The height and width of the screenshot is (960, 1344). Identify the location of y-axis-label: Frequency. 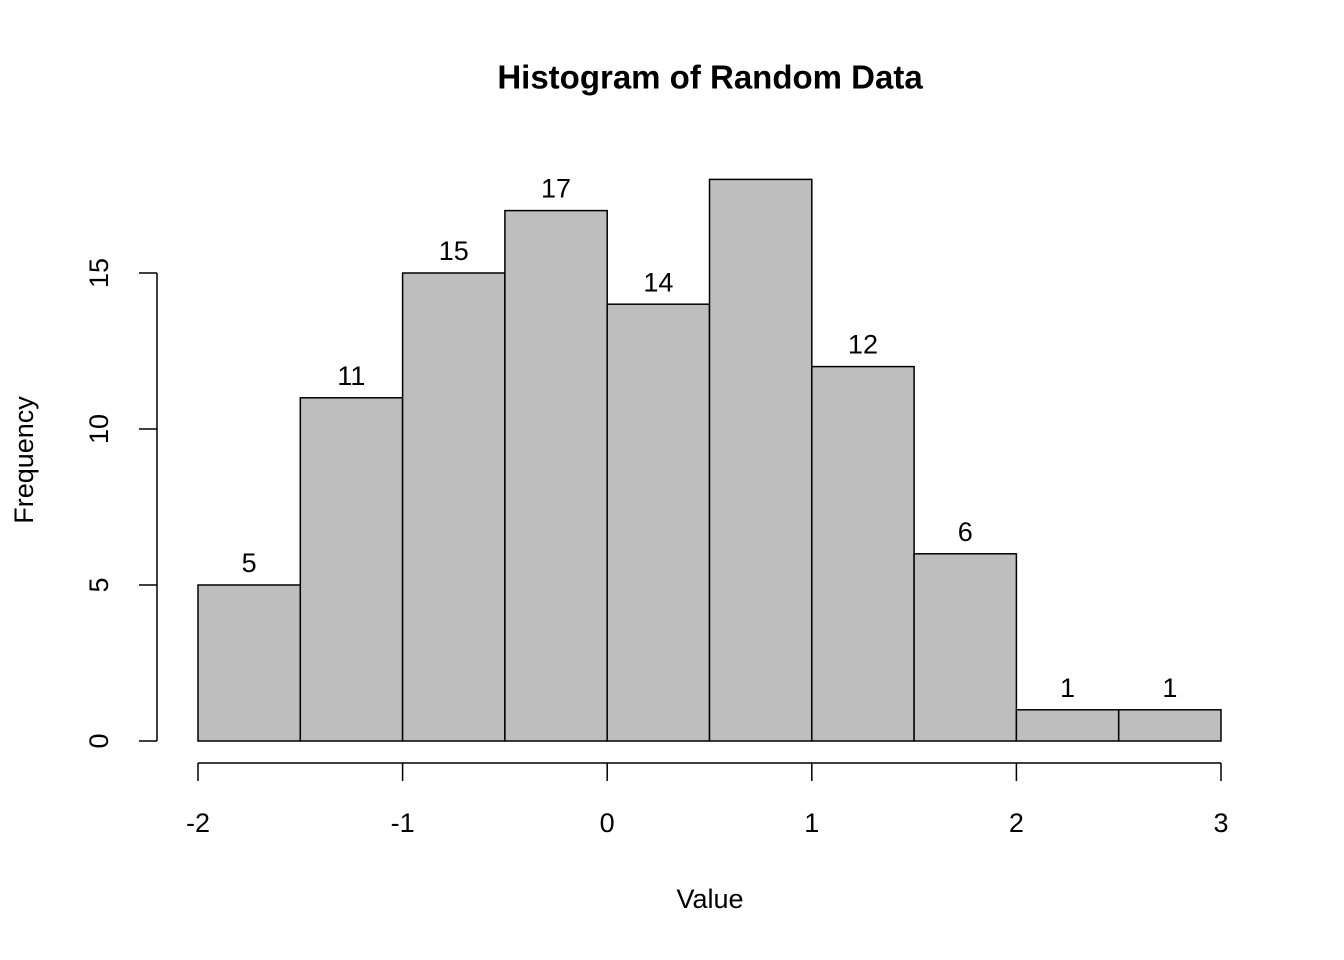
(24, 460).